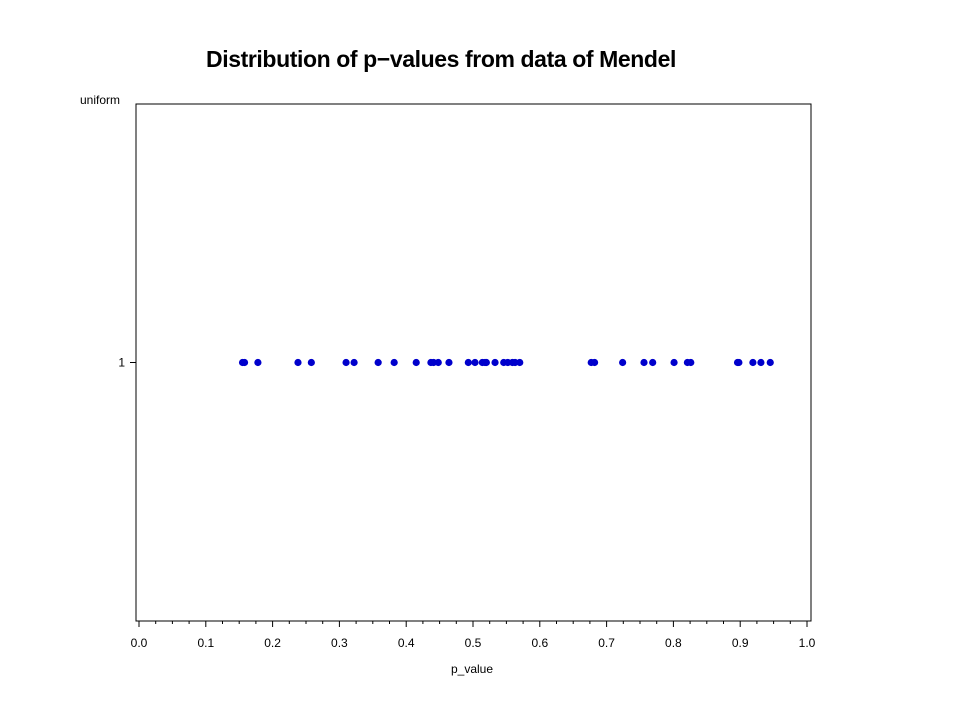  I want to click on x-tick-label: 0.3, so click(339, 643).